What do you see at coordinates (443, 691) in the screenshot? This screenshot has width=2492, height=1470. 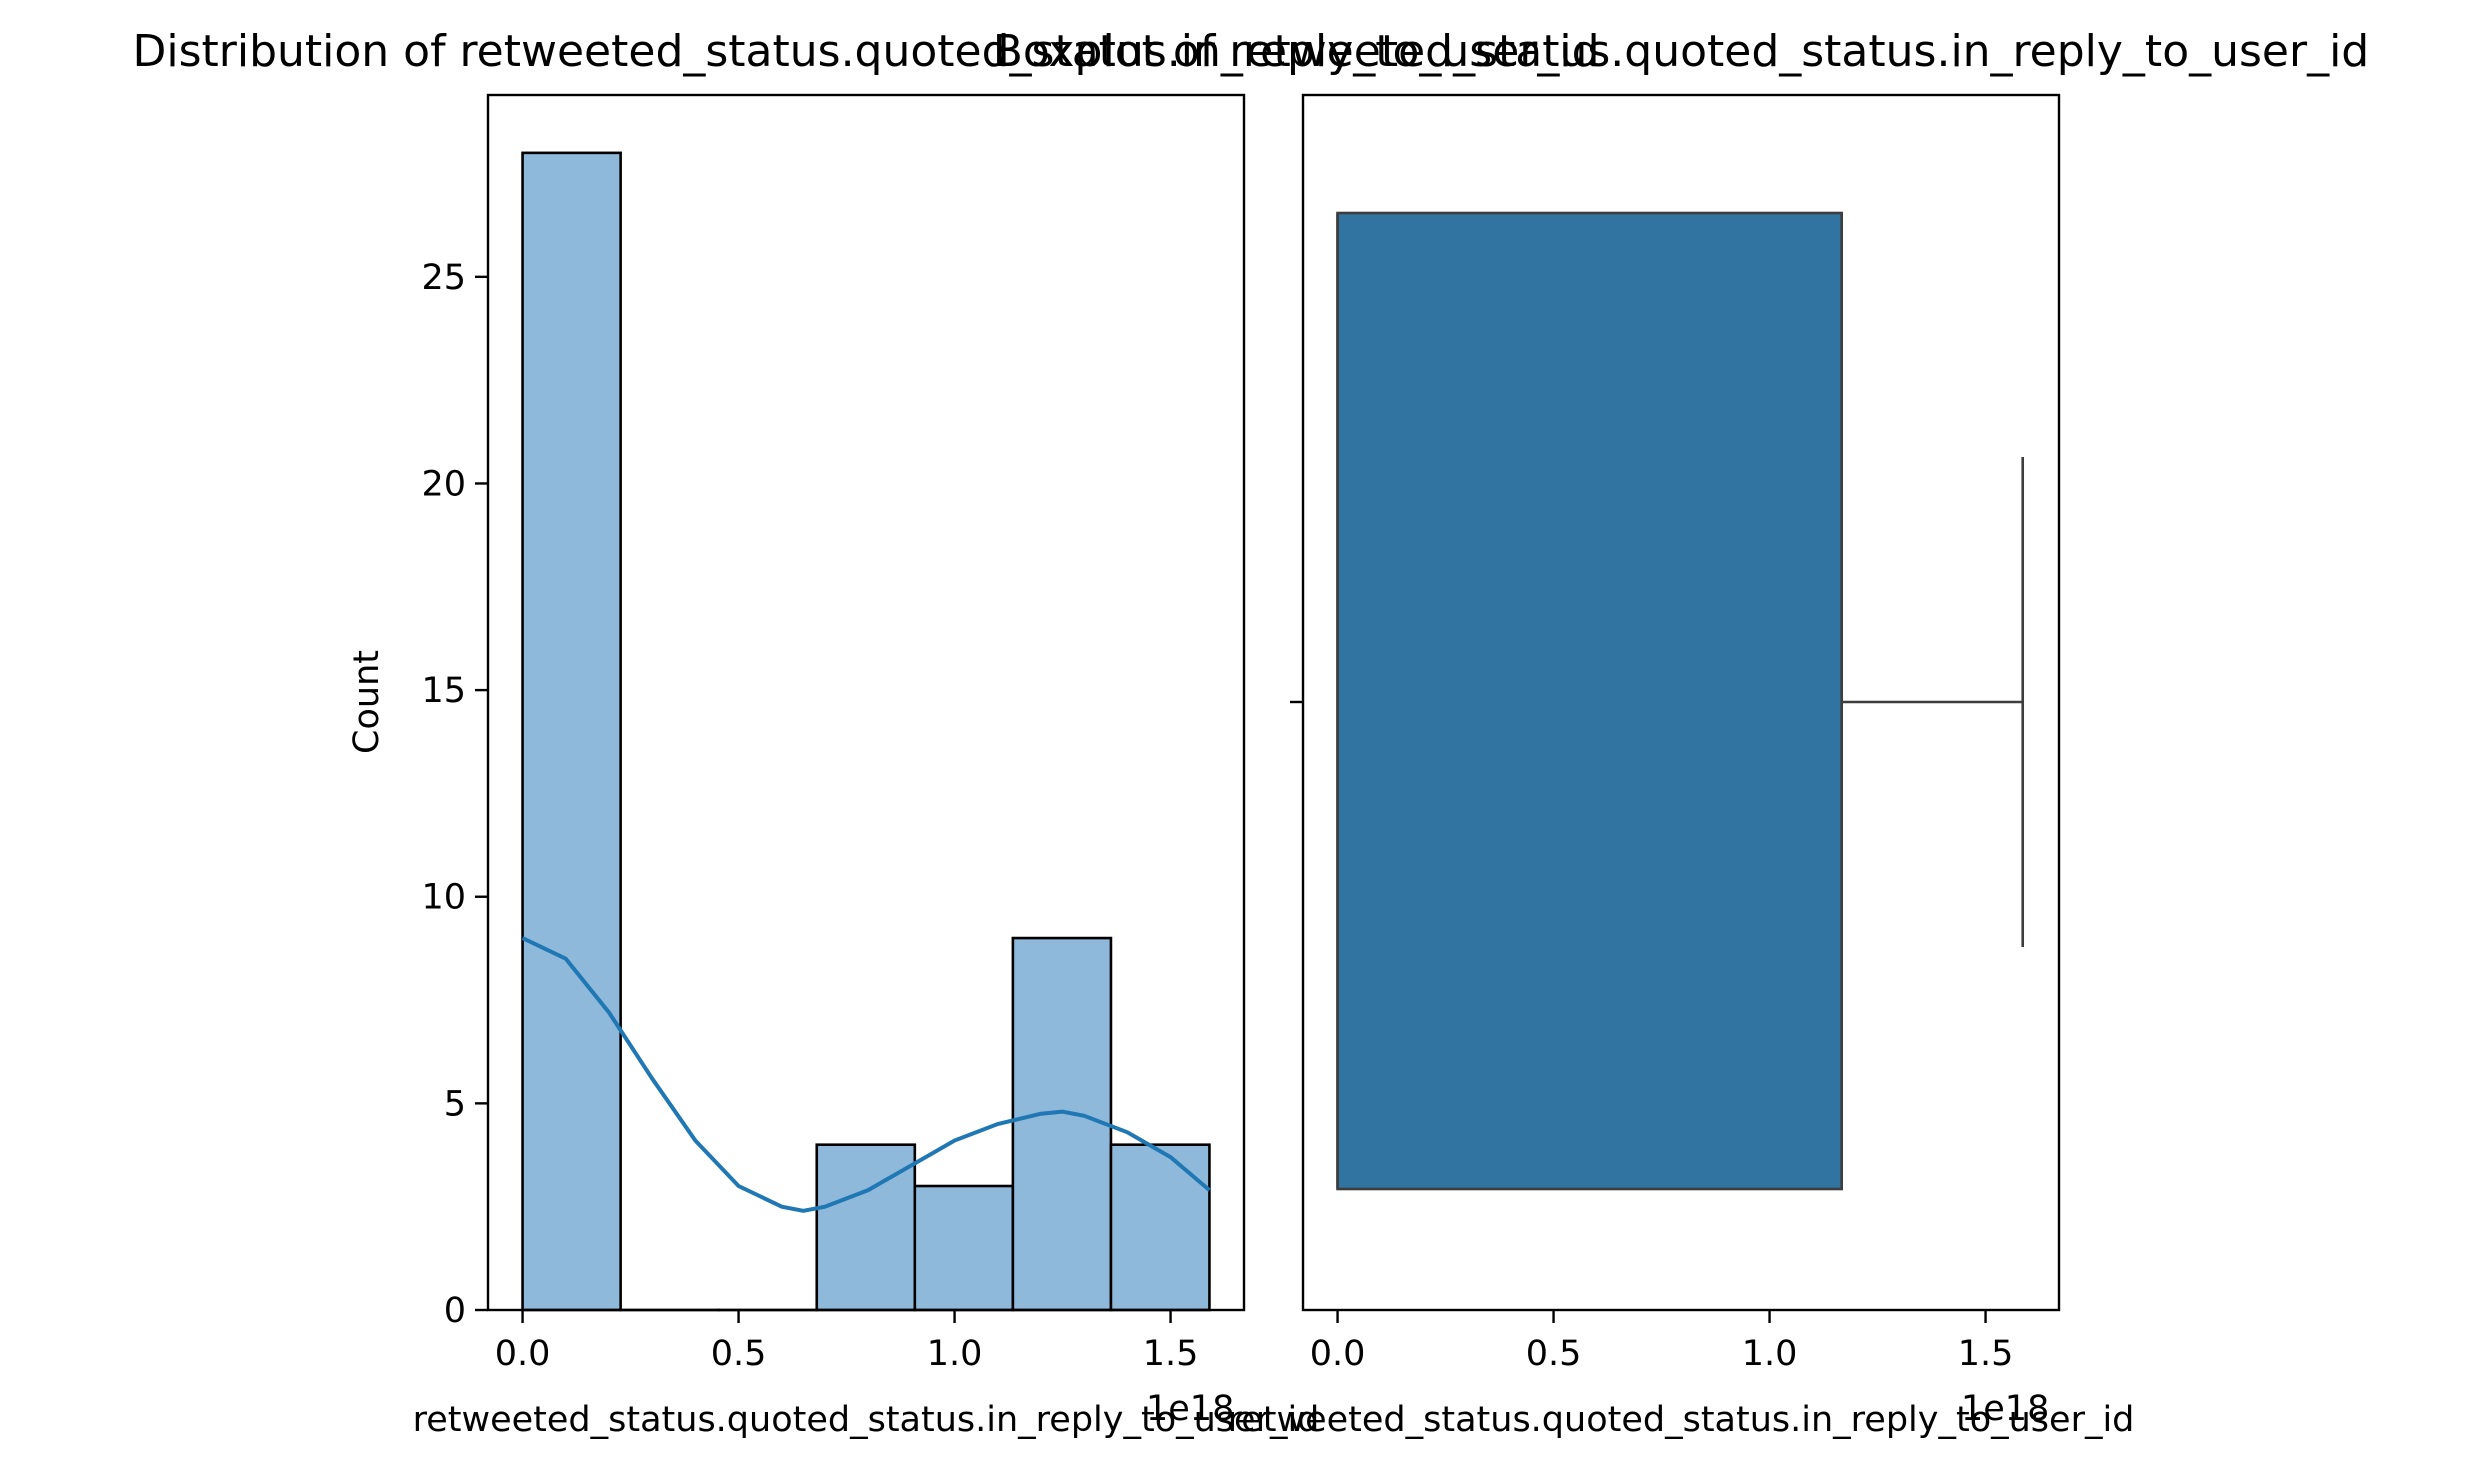 I see `histogram-y-tick-label: 15` at bounding box center [443, 691].